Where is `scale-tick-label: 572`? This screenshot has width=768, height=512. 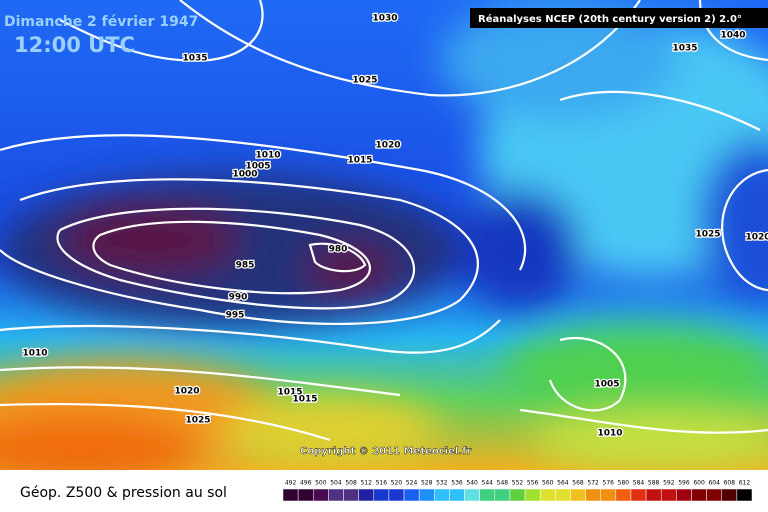
scale-tick-label: 572 is located at coordinates (593, 483).